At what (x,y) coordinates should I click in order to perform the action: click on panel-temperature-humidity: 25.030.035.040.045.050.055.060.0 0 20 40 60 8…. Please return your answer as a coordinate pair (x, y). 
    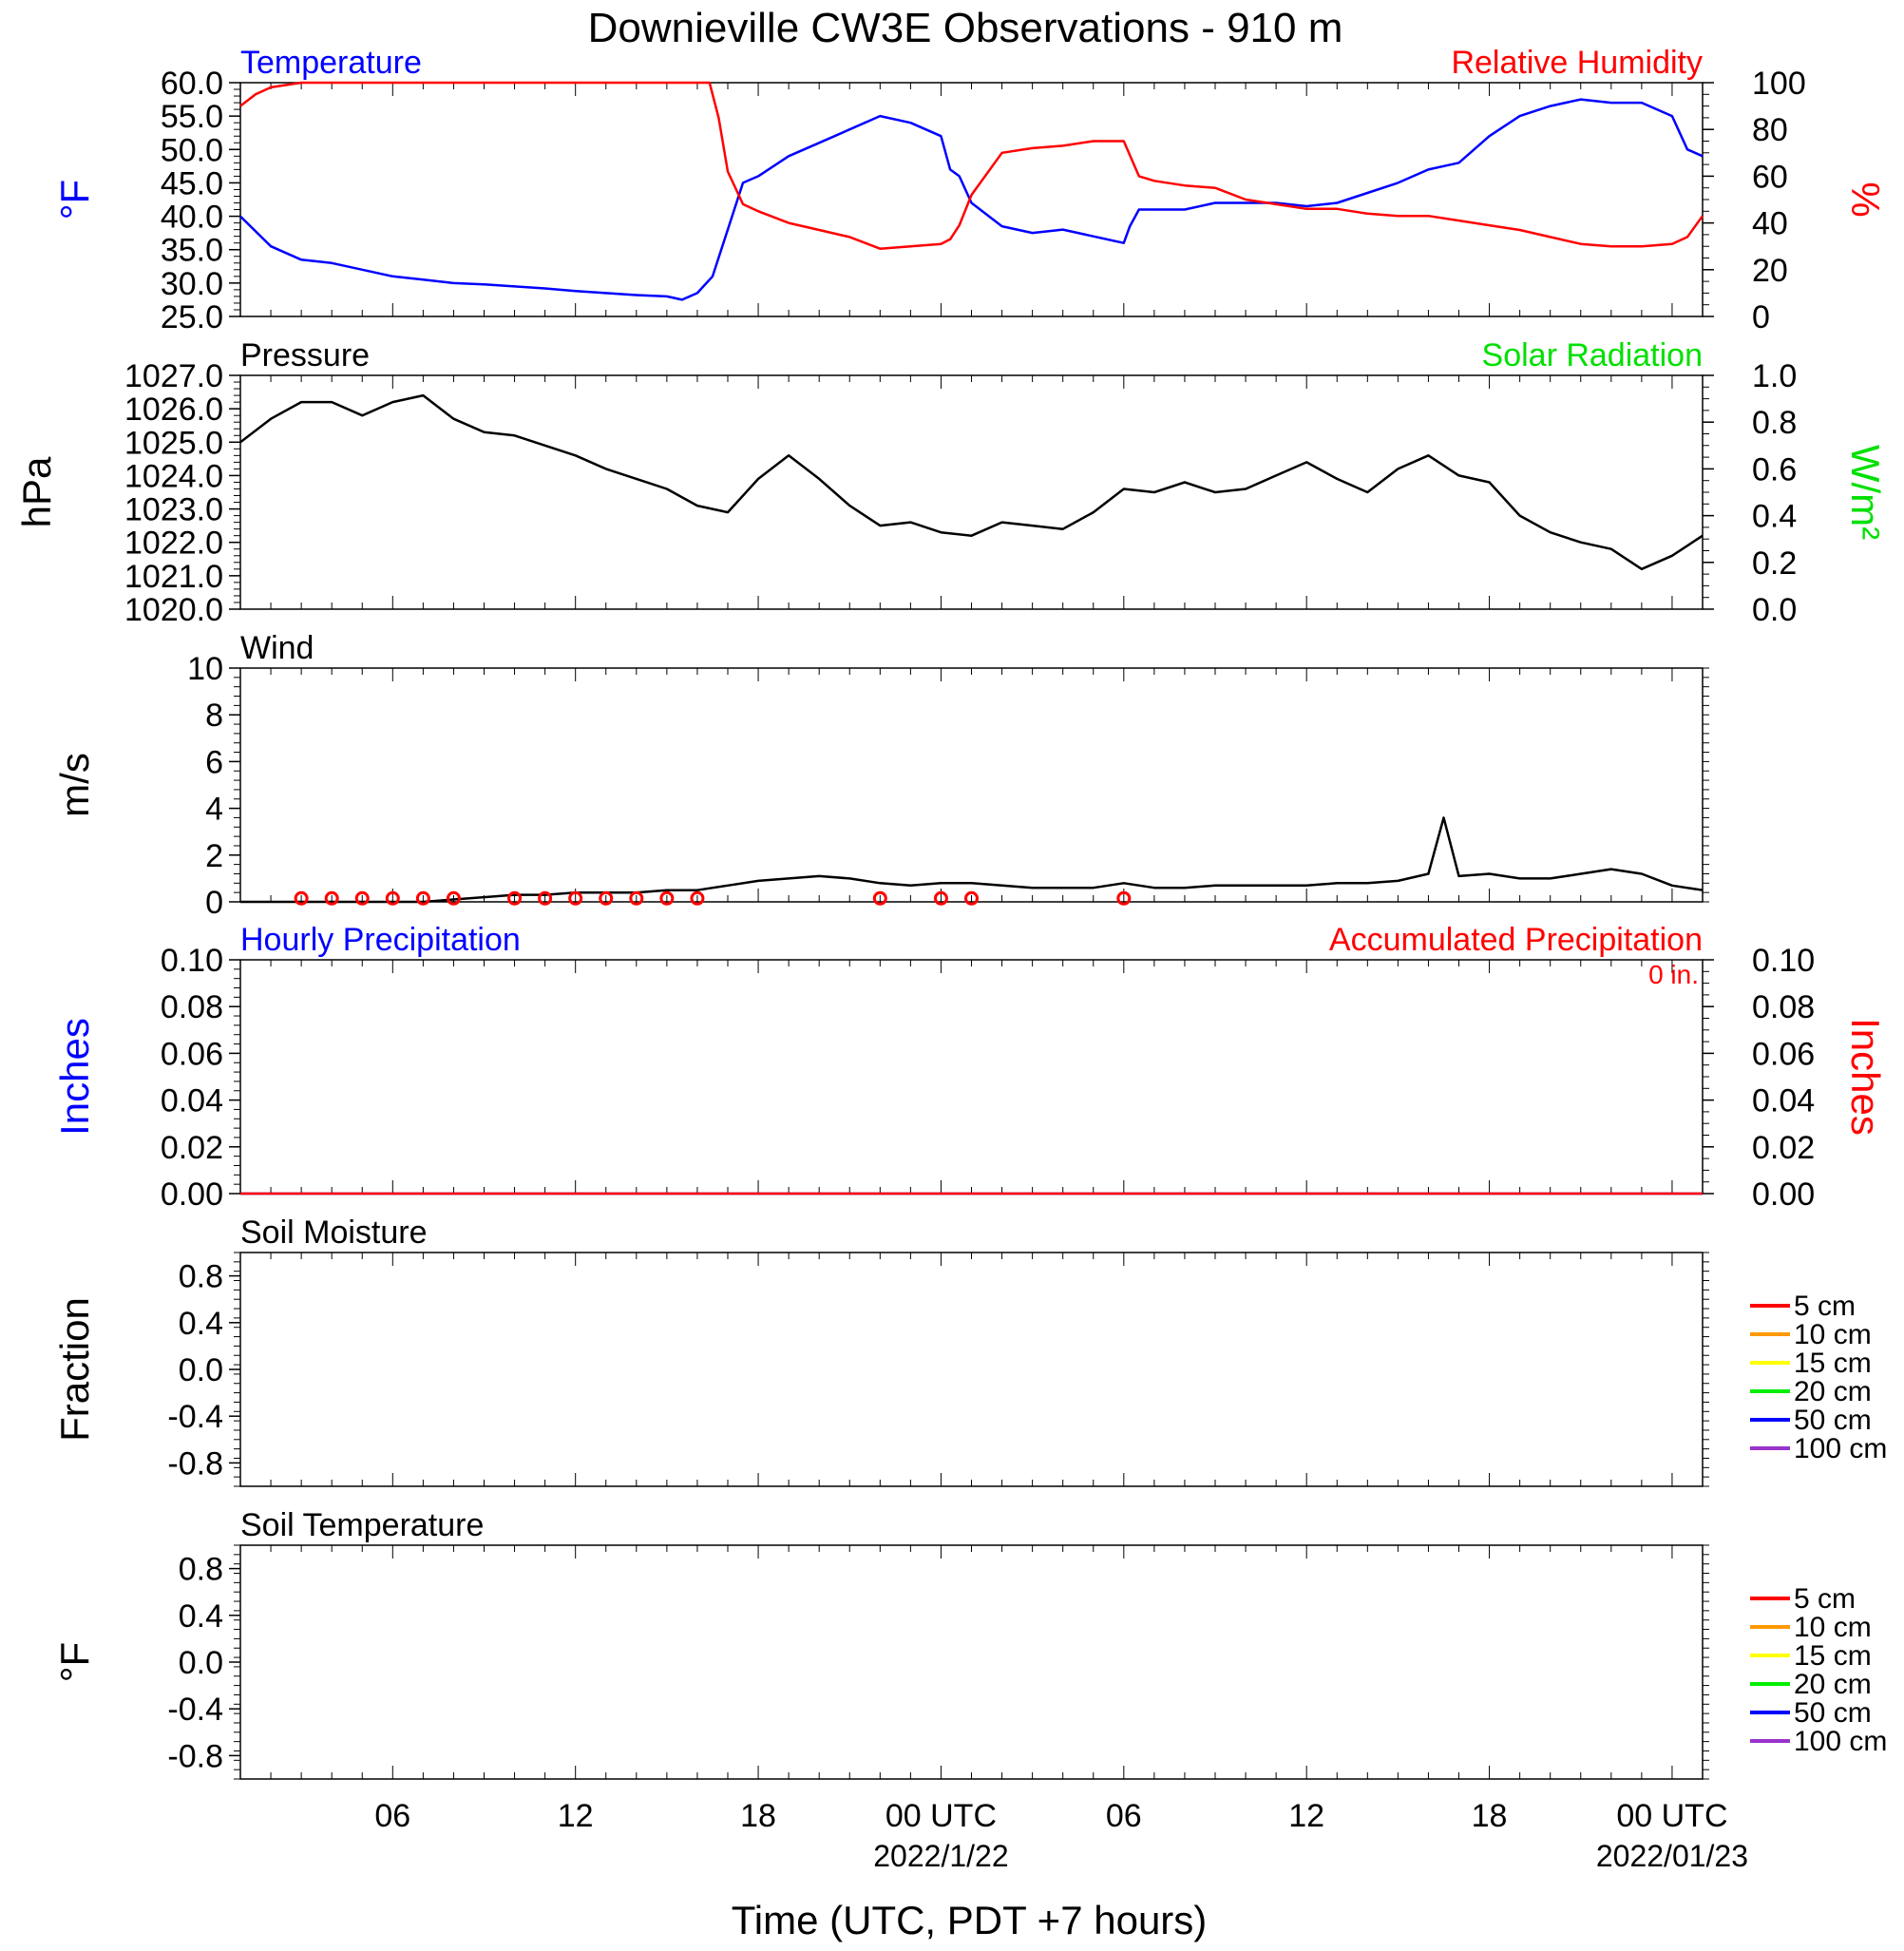
    Looking at the image, I should click on (970, 190).